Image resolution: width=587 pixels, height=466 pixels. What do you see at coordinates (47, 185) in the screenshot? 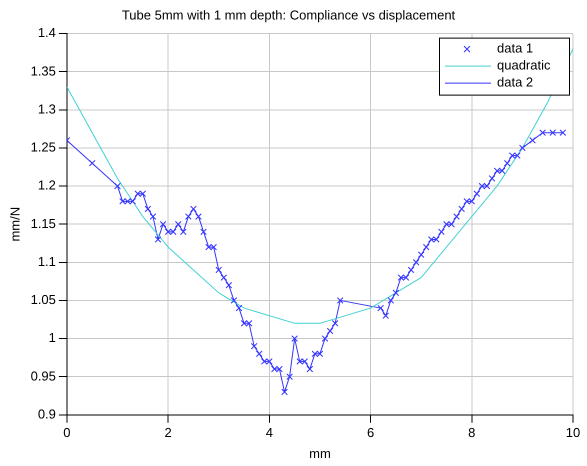
I see `y-tick-label: 1.2` at bounding box center [47, 185].